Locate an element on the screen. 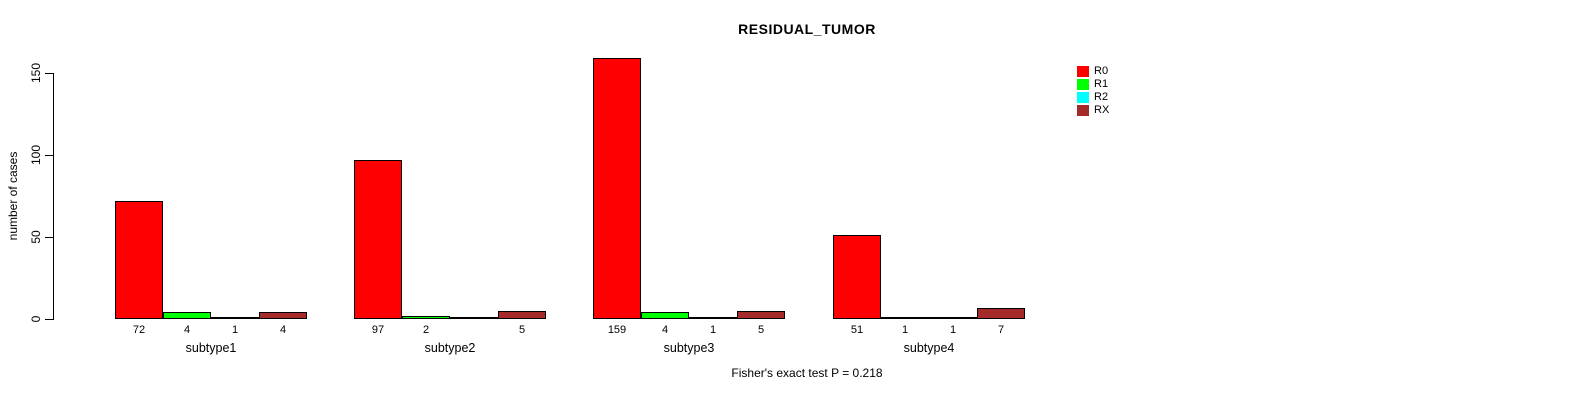 This screenshot has width=1590, height=400. legend-swatch-r1 is located at coordinates (1083, 84).